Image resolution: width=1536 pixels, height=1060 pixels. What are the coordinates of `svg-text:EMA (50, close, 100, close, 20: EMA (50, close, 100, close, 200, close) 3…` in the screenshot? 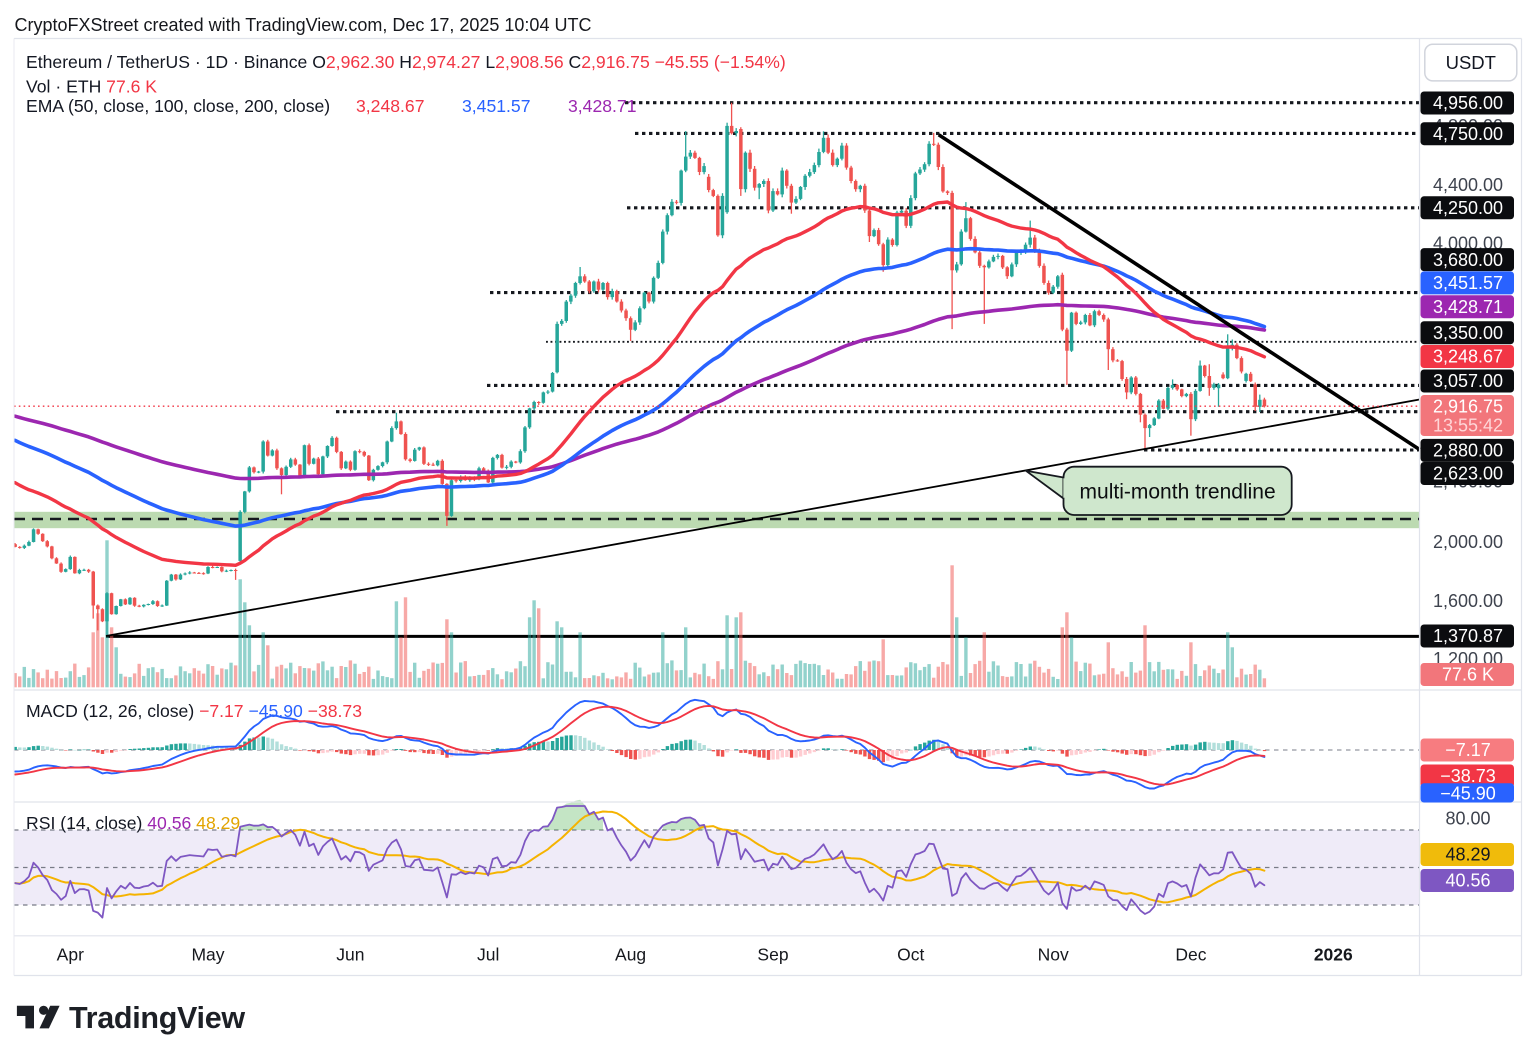 It's located at (331, 106).